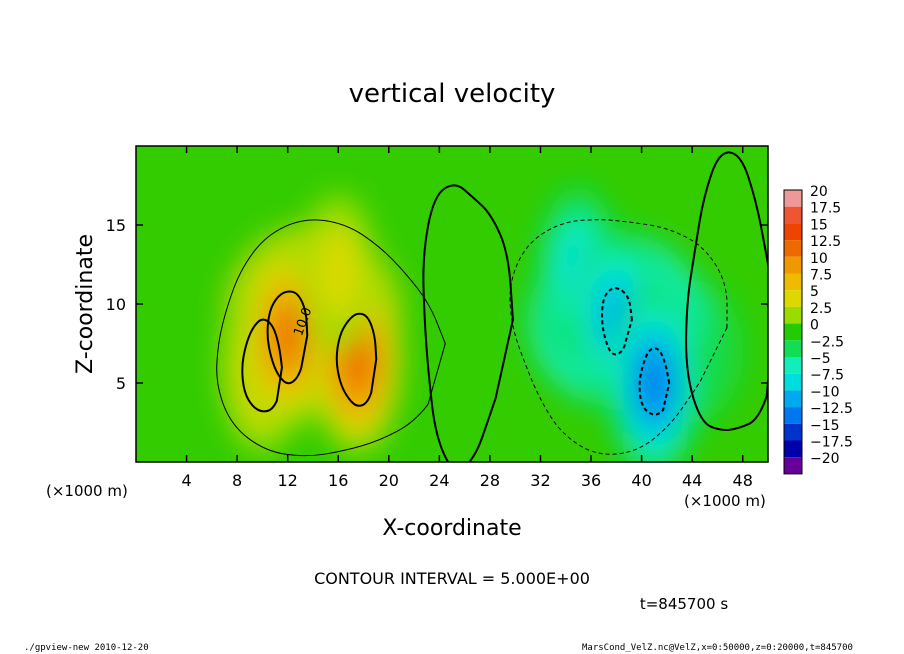  What do you see at coordinates (814, 326) in the screenshot?
I see `colorbar-label-8: 0` at bounding box center [814, 326].